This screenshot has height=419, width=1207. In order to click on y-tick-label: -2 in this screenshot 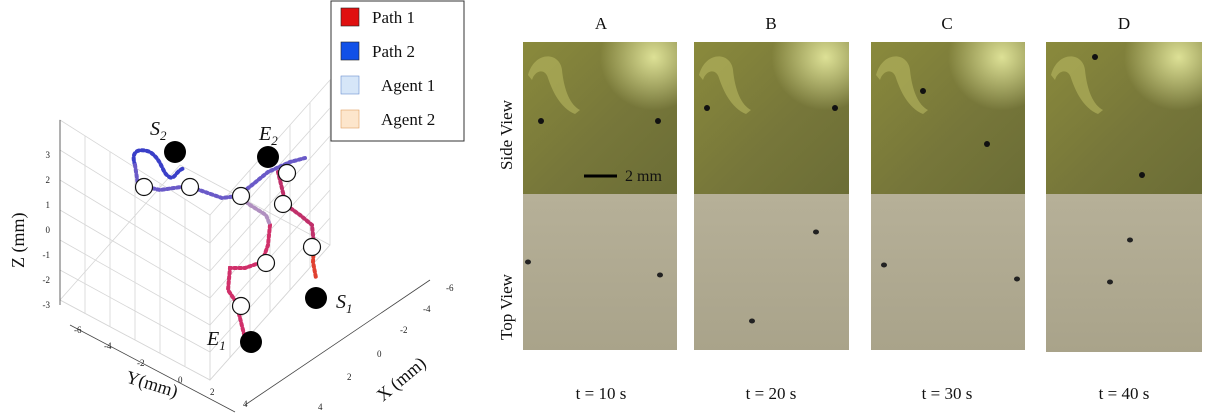, I will do `click(141, 363)`.